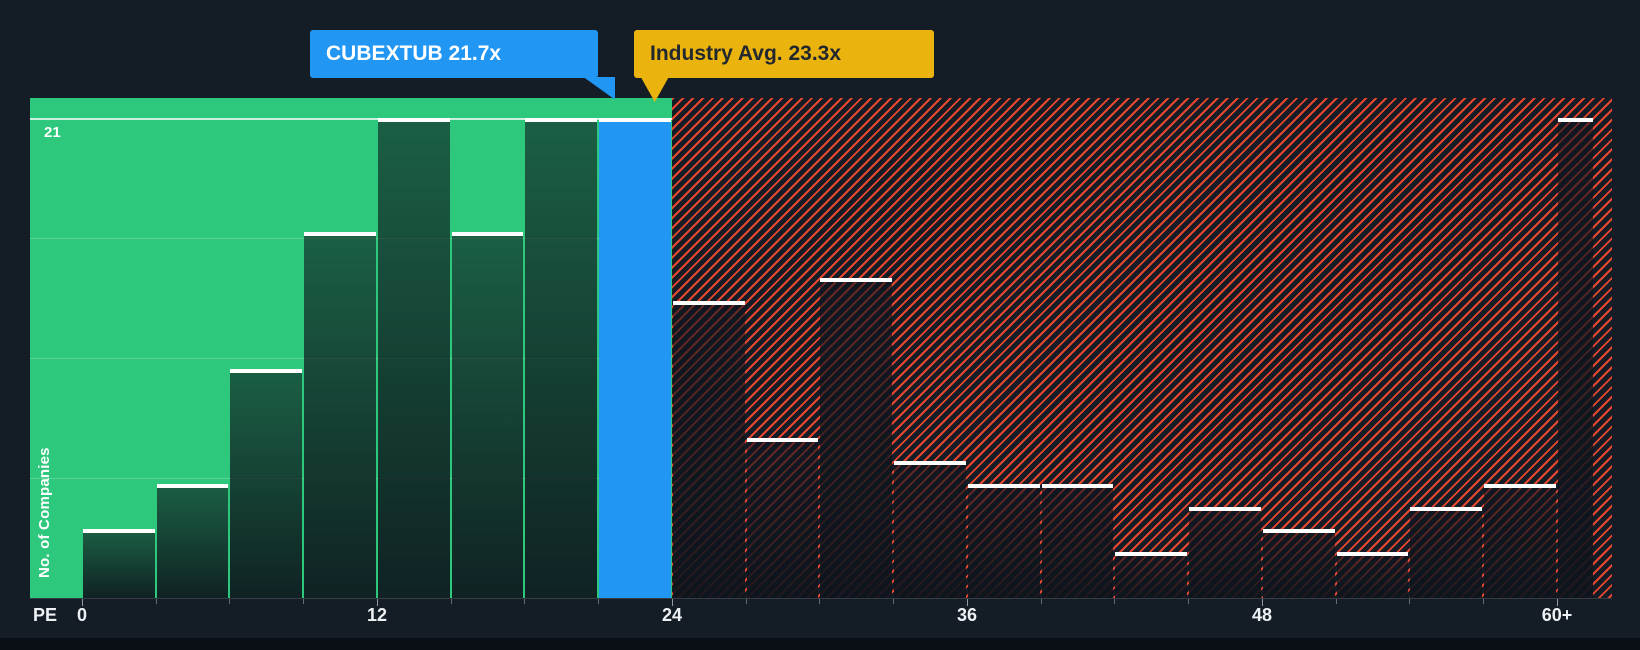  What do you see at coordinates (351, 119) in the screenshot?
I see `y-gridline` at bounding box center [351, 119].